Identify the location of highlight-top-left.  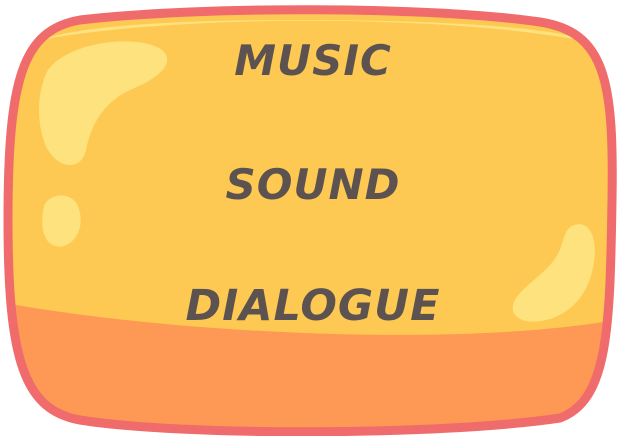
(103, 103).